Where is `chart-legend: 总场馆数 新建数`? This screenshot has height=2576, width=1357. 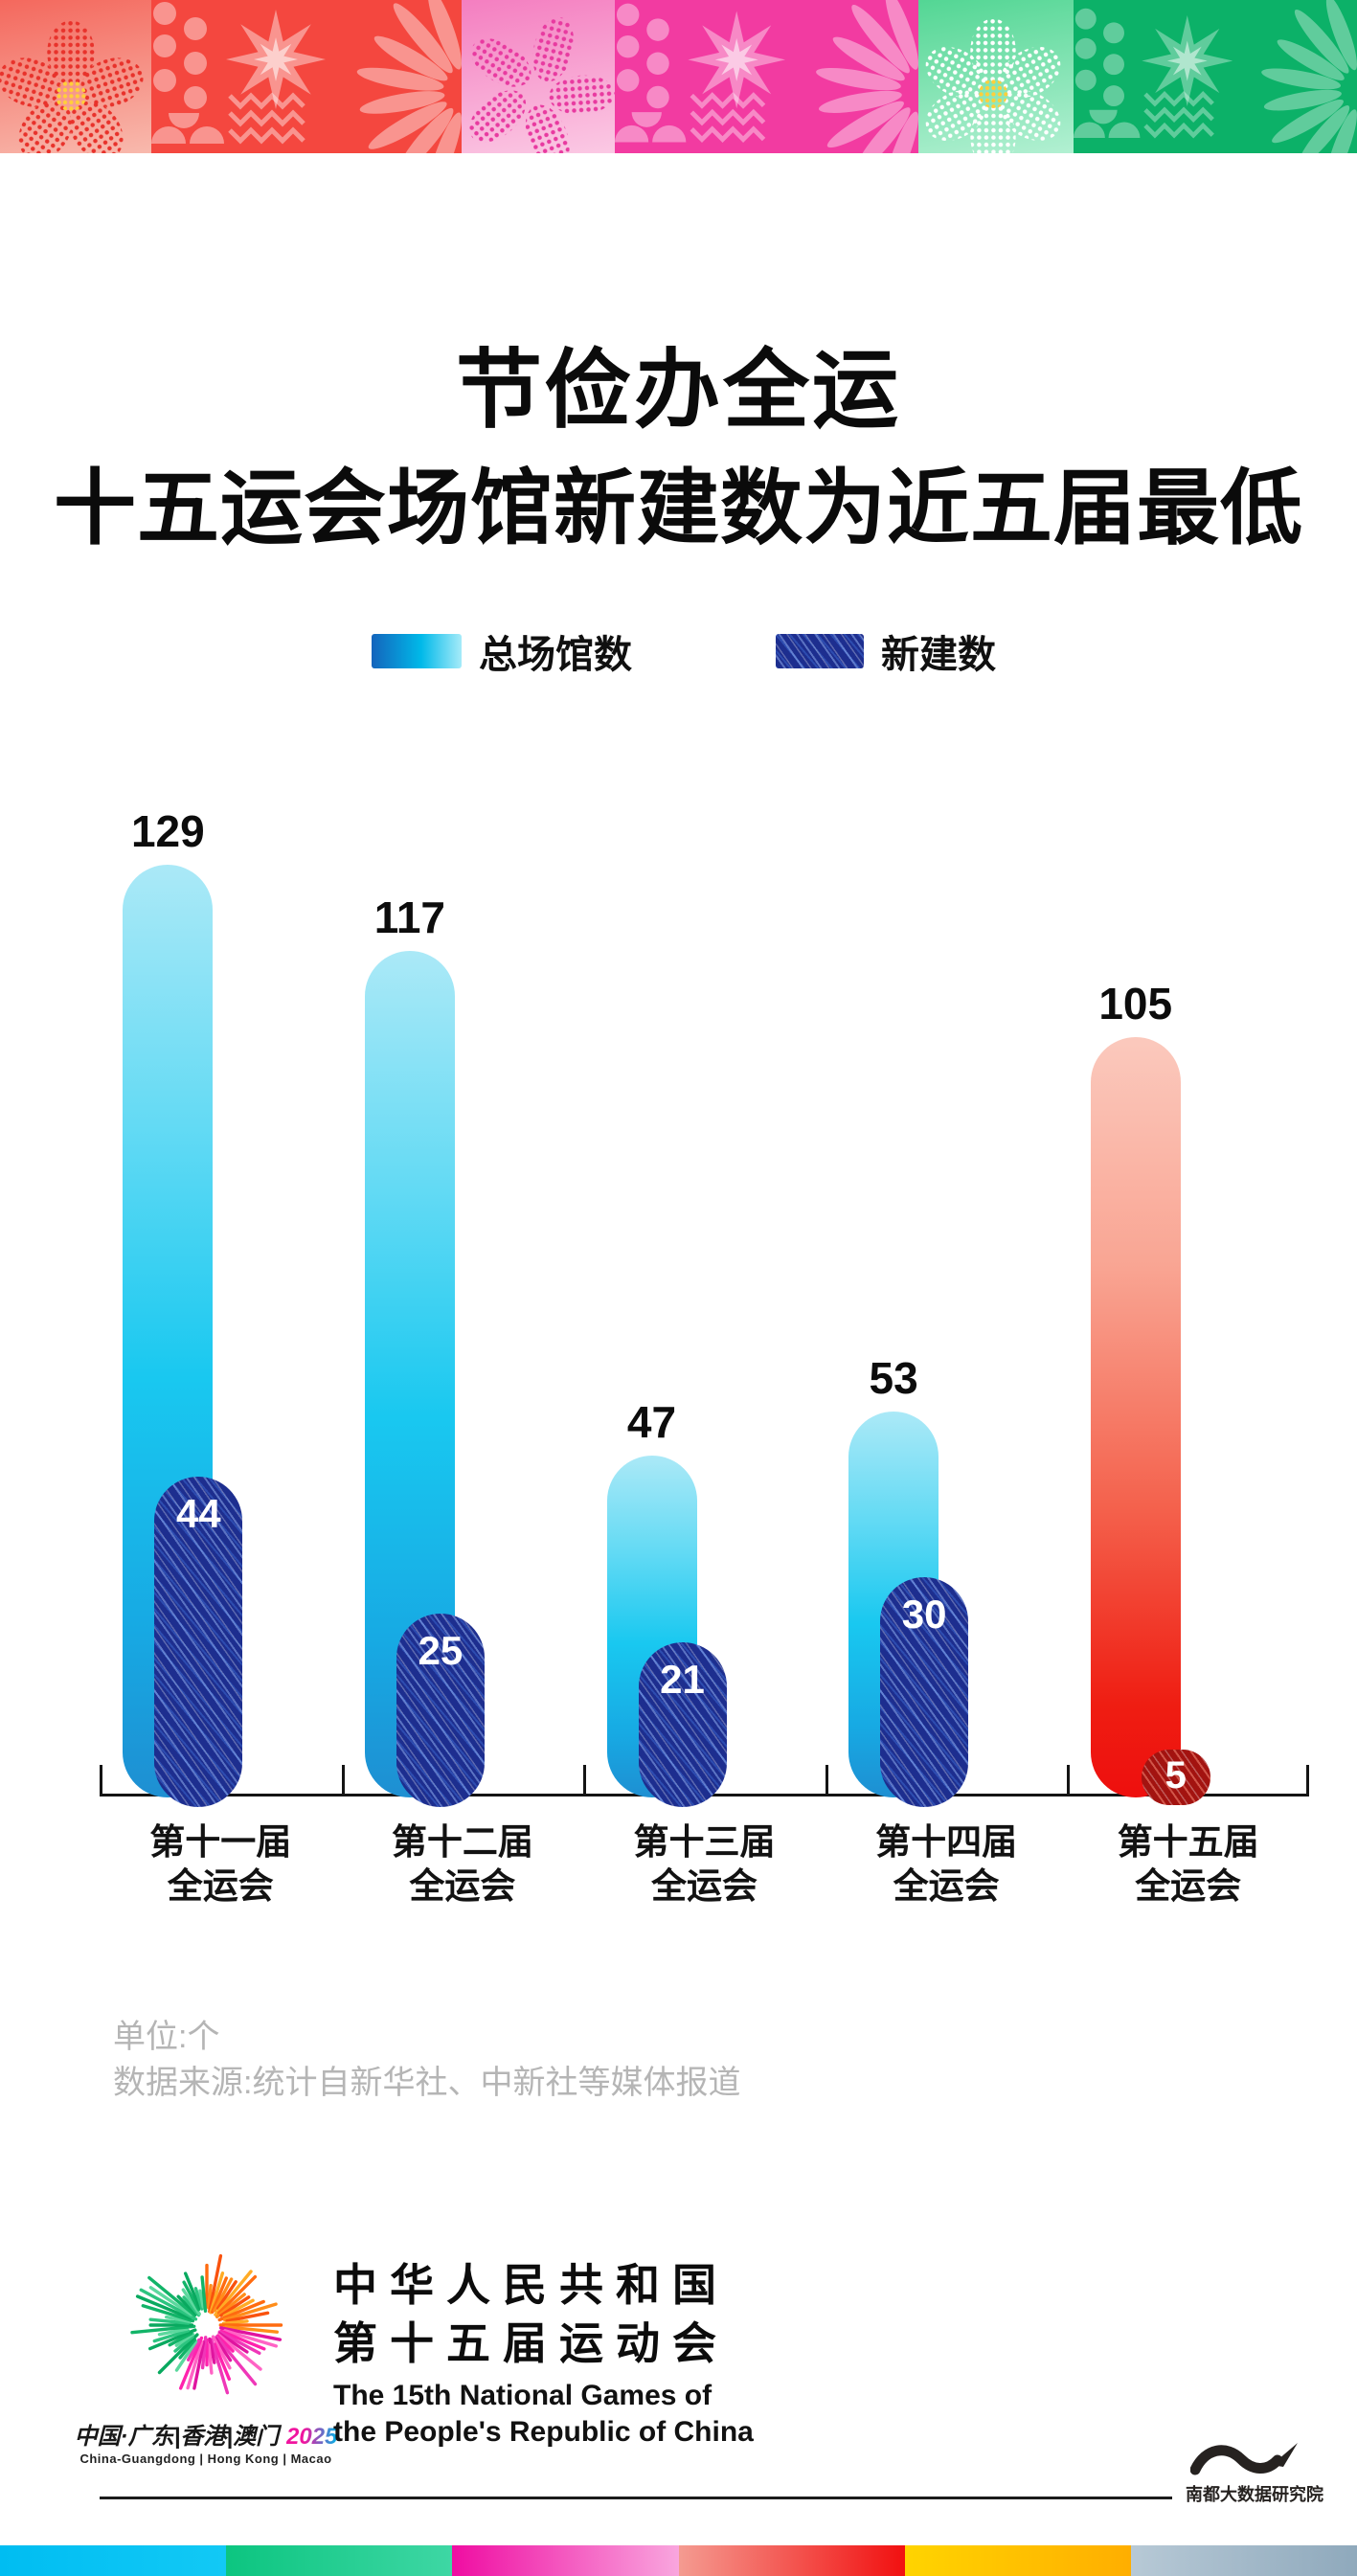
chart-legend: 总场馆数 新建数 is located at coordinates (684, 651).